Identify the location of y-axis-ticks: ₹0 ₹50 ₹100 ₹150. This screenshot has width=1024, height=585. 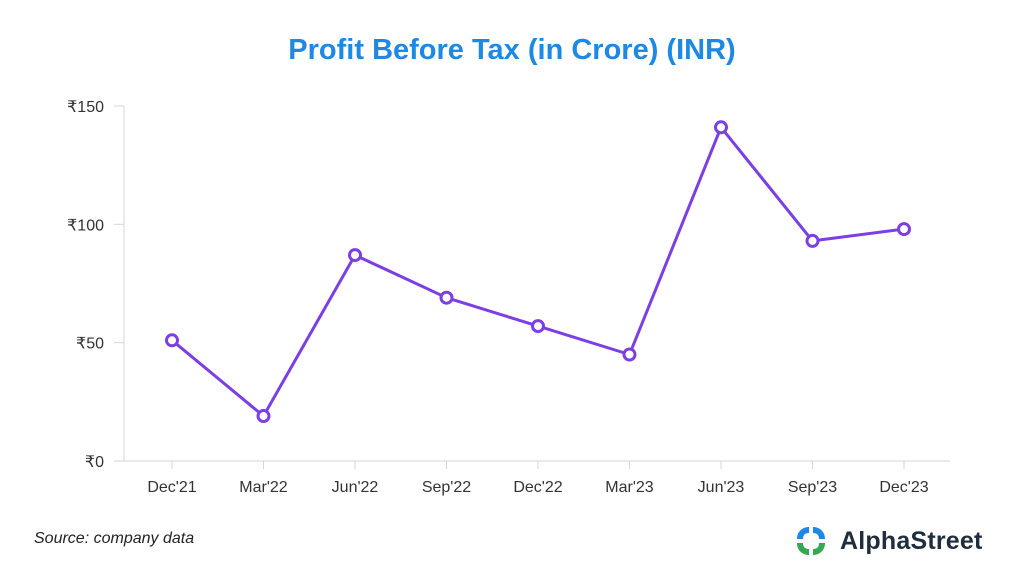
(95, 285).